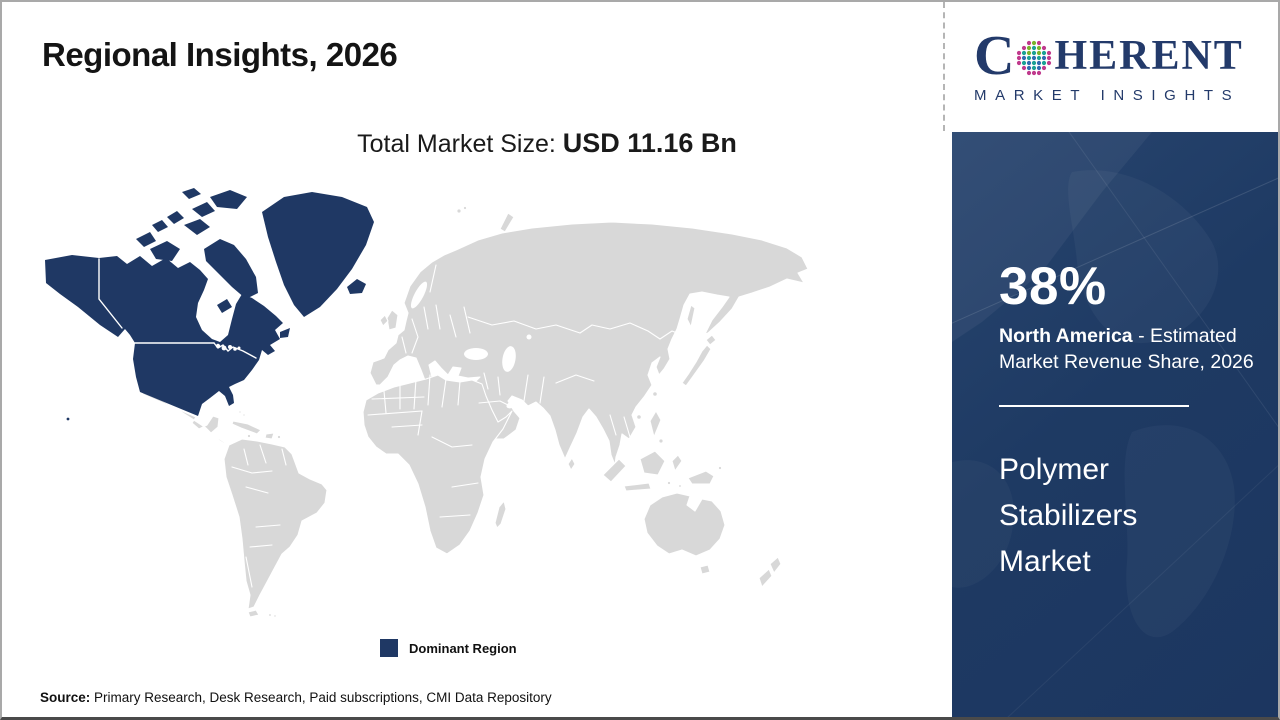  I want to click on market-name: Polymer Stabilizers Market, so click(1068, 515).